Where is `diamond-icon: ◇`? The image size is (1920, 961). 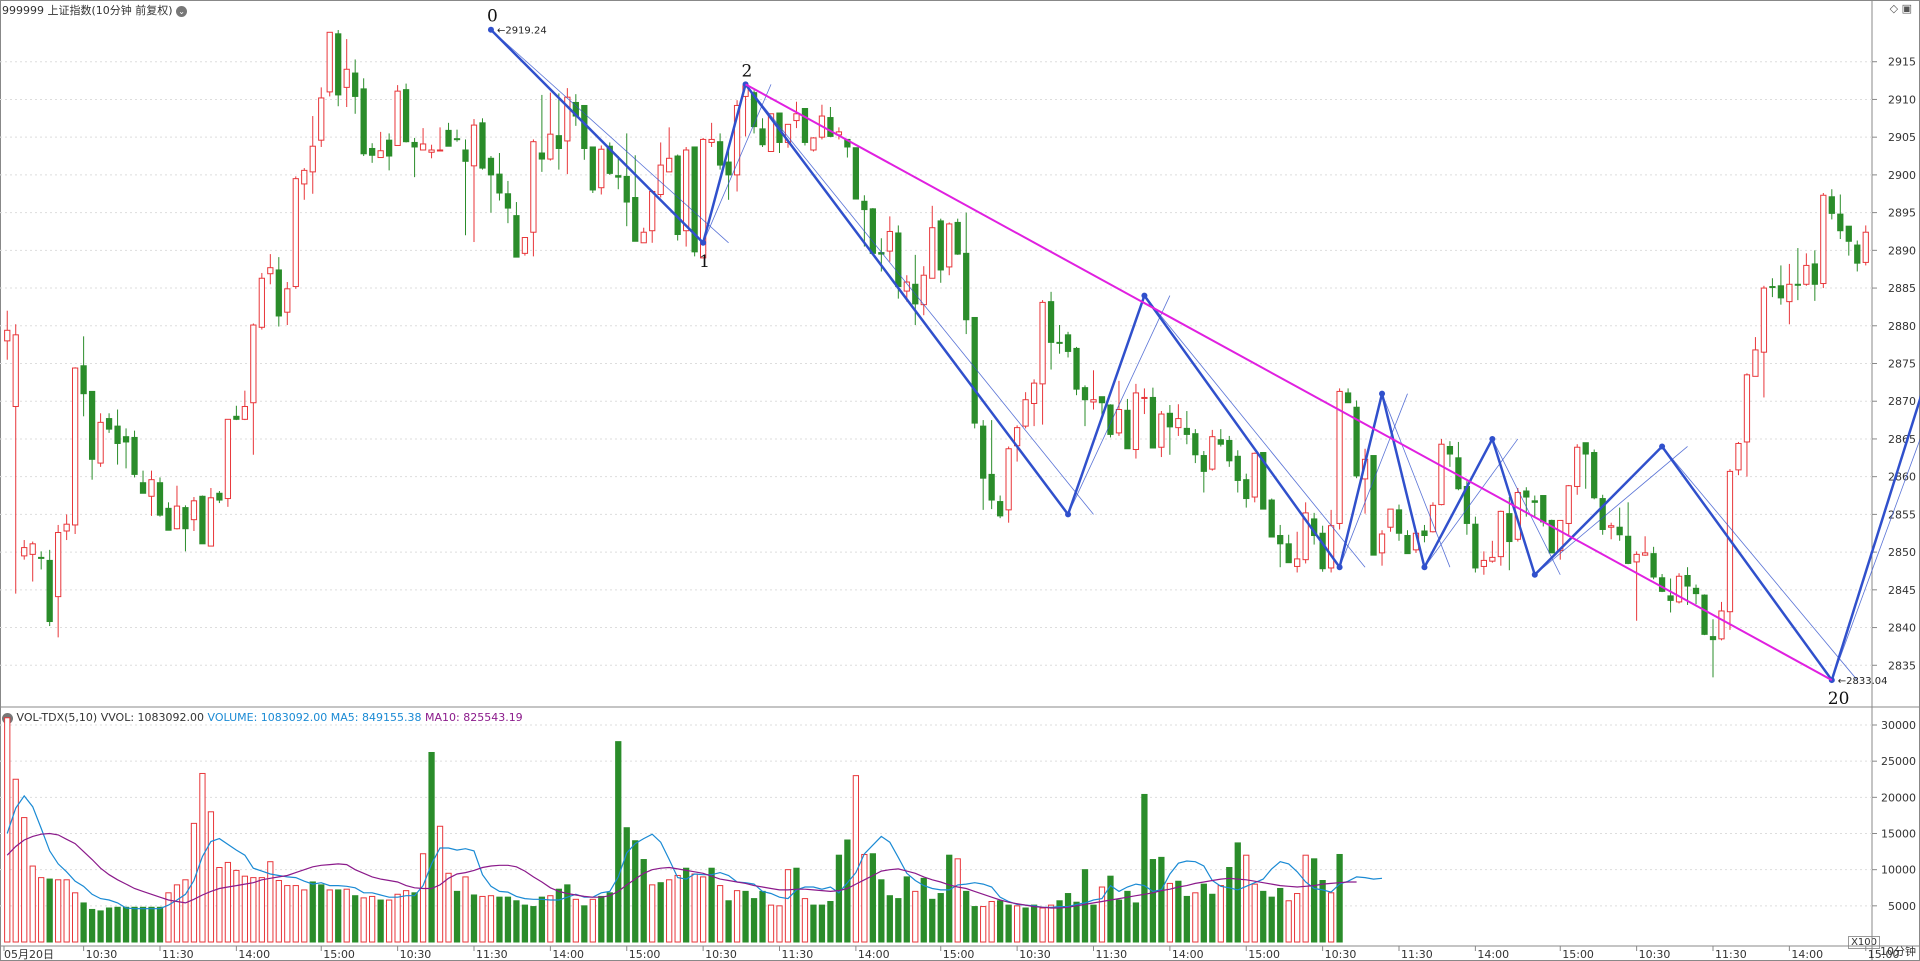 diamond-icon: ◇ is located at coordinates (1894, 8).